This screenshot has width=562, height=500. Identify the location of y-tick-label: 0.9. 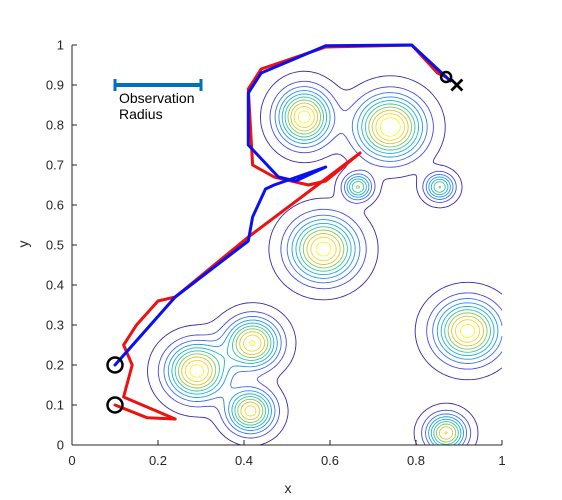
(55, 85).